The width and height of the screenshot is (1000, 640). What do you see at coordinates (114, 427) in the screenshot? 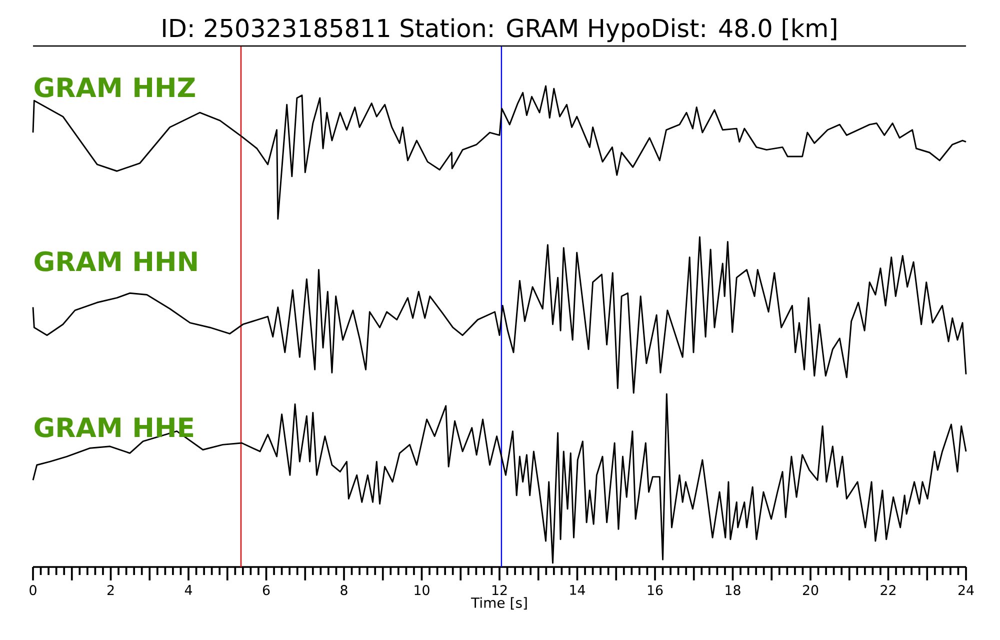
I see `series-label: GRAM HHE` at bounding box center [114, 427].